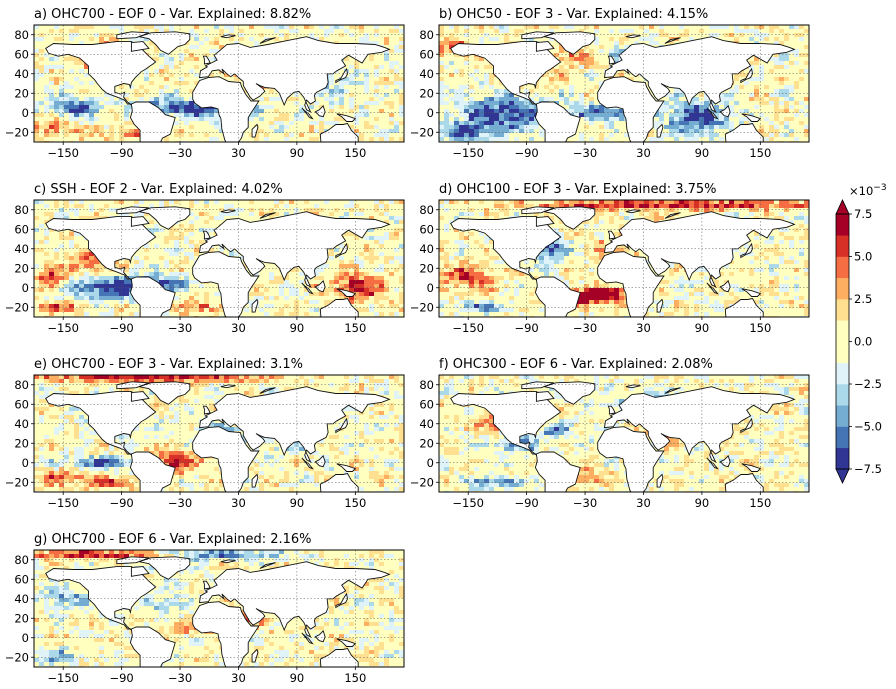 This screenshot has width=896, height=689. What do you see at coordinates (219, 608) in the screenshot?
I see `gridlines-g` at bounding box center [219, 608].